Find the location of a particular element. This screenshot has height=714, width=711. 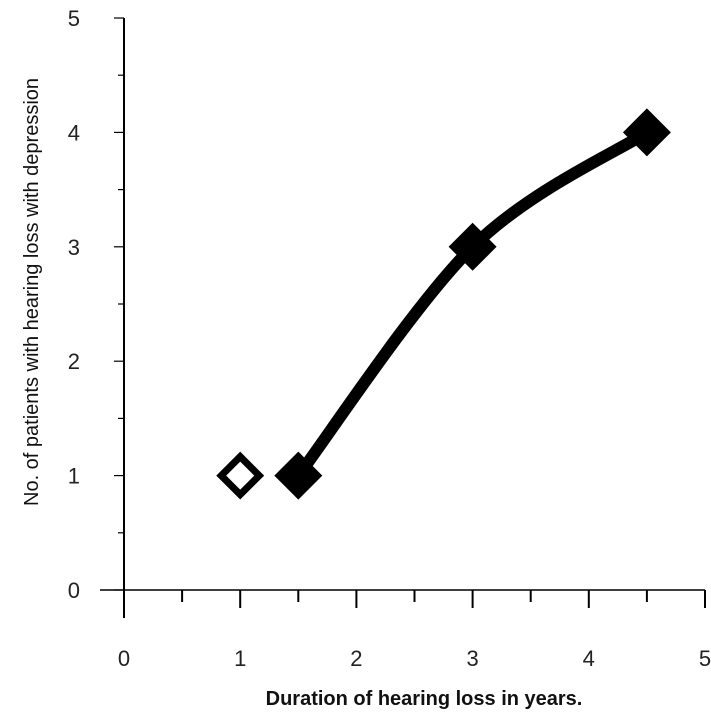

y-tick-label: 1 is located at coordinates (74, 476).